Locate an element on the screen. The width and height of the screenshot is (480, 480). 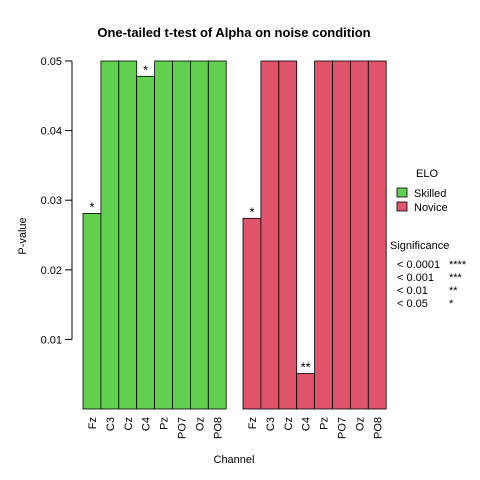
significance-threshold: < 0.001 is located at coordinates (415, 278).